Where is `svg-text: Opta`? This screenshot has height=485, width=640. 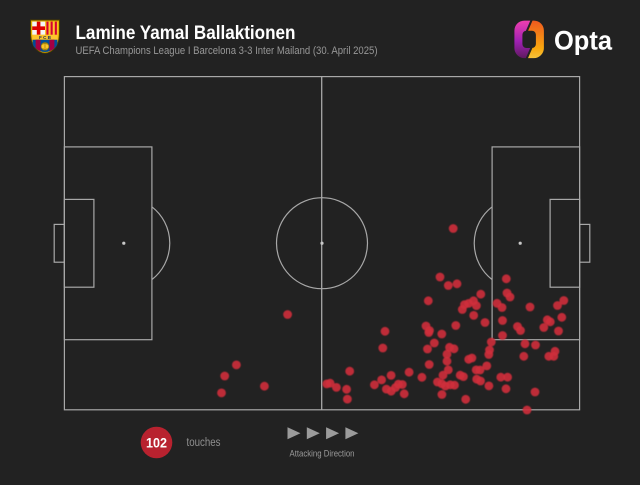 svg-text: Opta is located at coordinates (583, 41).